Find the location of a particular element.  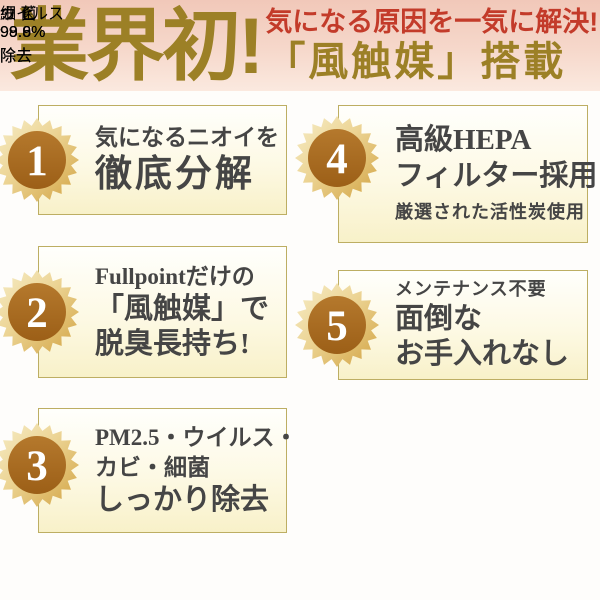

stat-label: ウイルス is located at coordinates (32, 14).